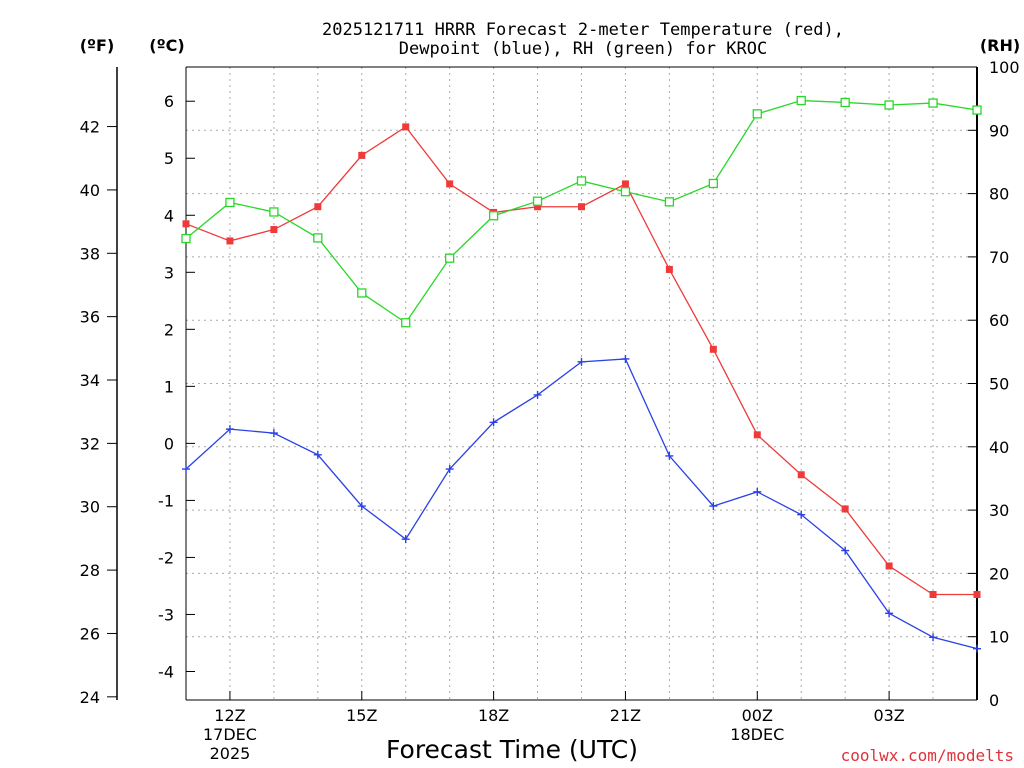 The width and height of the screenshot is (1024, 768). Describe the element at coordinates (90, 380) in the screenshot. I see `fahrenheit-tick-label: 34` at that location.